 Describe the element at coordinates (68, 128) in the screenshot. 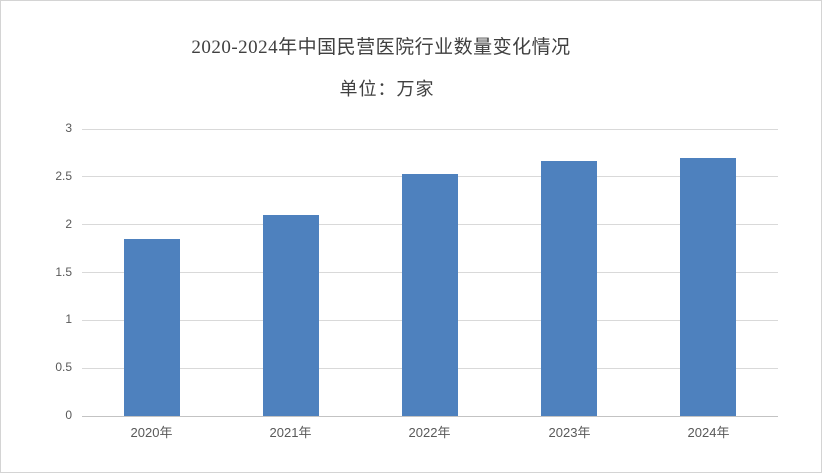

I see `y-tick-label: 3` at that location.